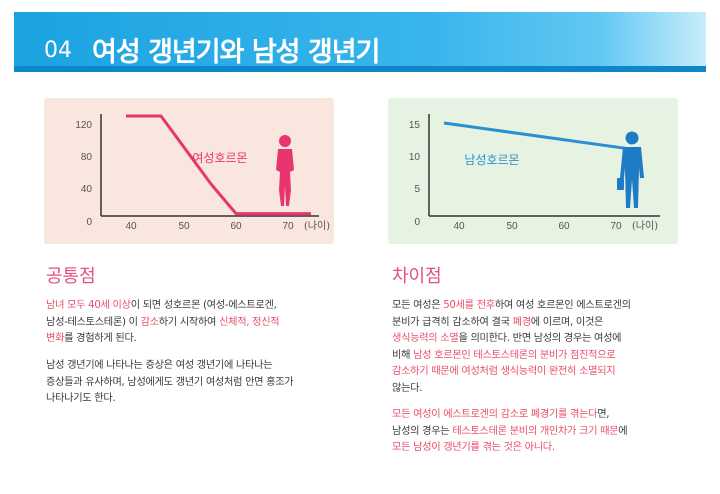  Describe the element at coordinates (540, 338) in the screenshot. I see `body-text: 을 의미한다. 반면 남성의 경우는 여성에` at that location.